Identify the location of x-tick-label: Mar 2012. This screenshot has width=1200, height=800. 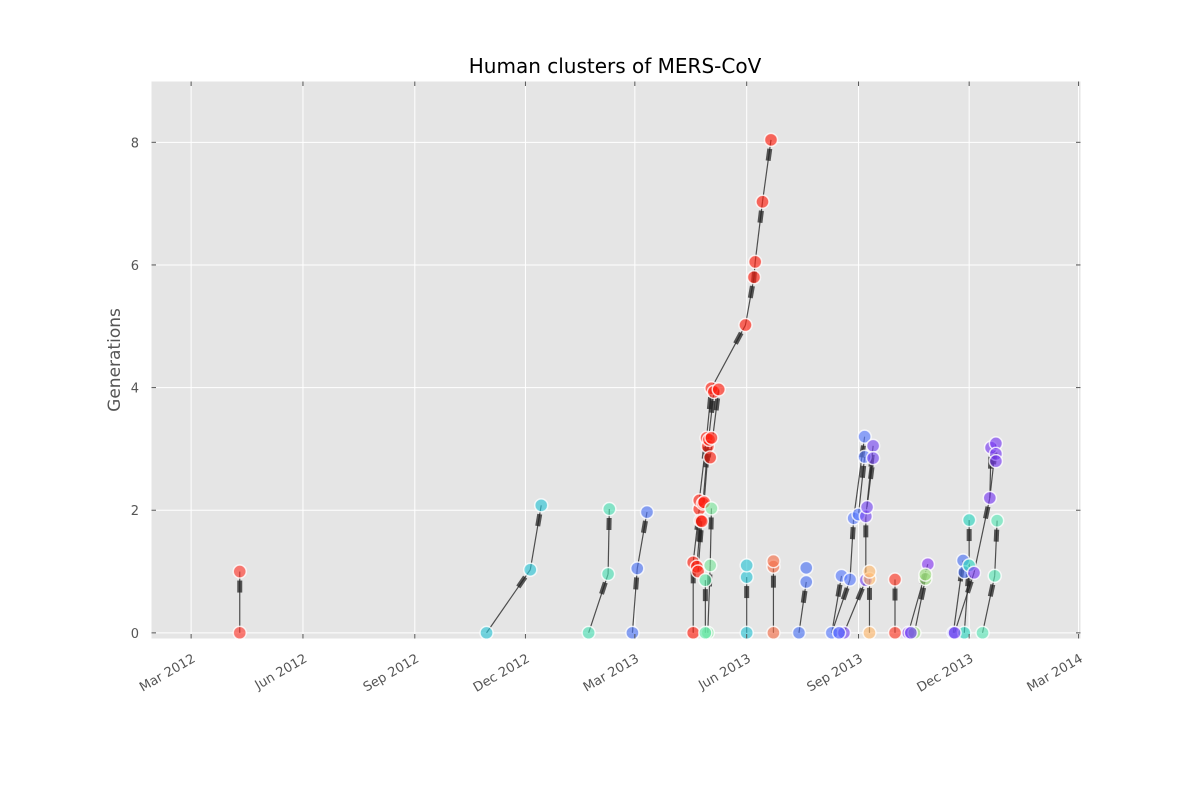
(167, 673).